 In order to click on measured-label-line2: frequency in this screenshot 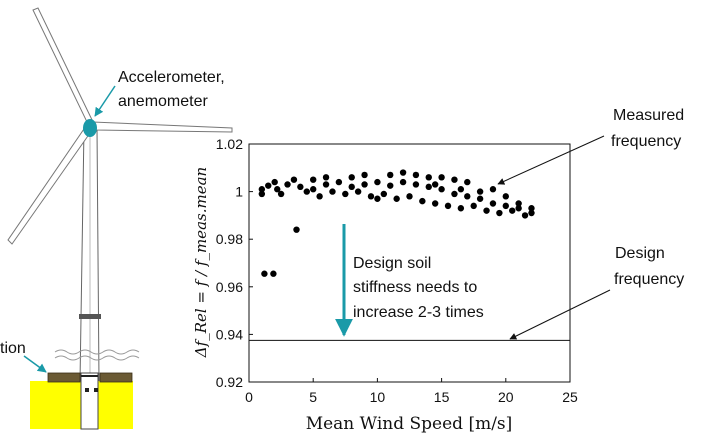, I will do `click(646, 141)`.